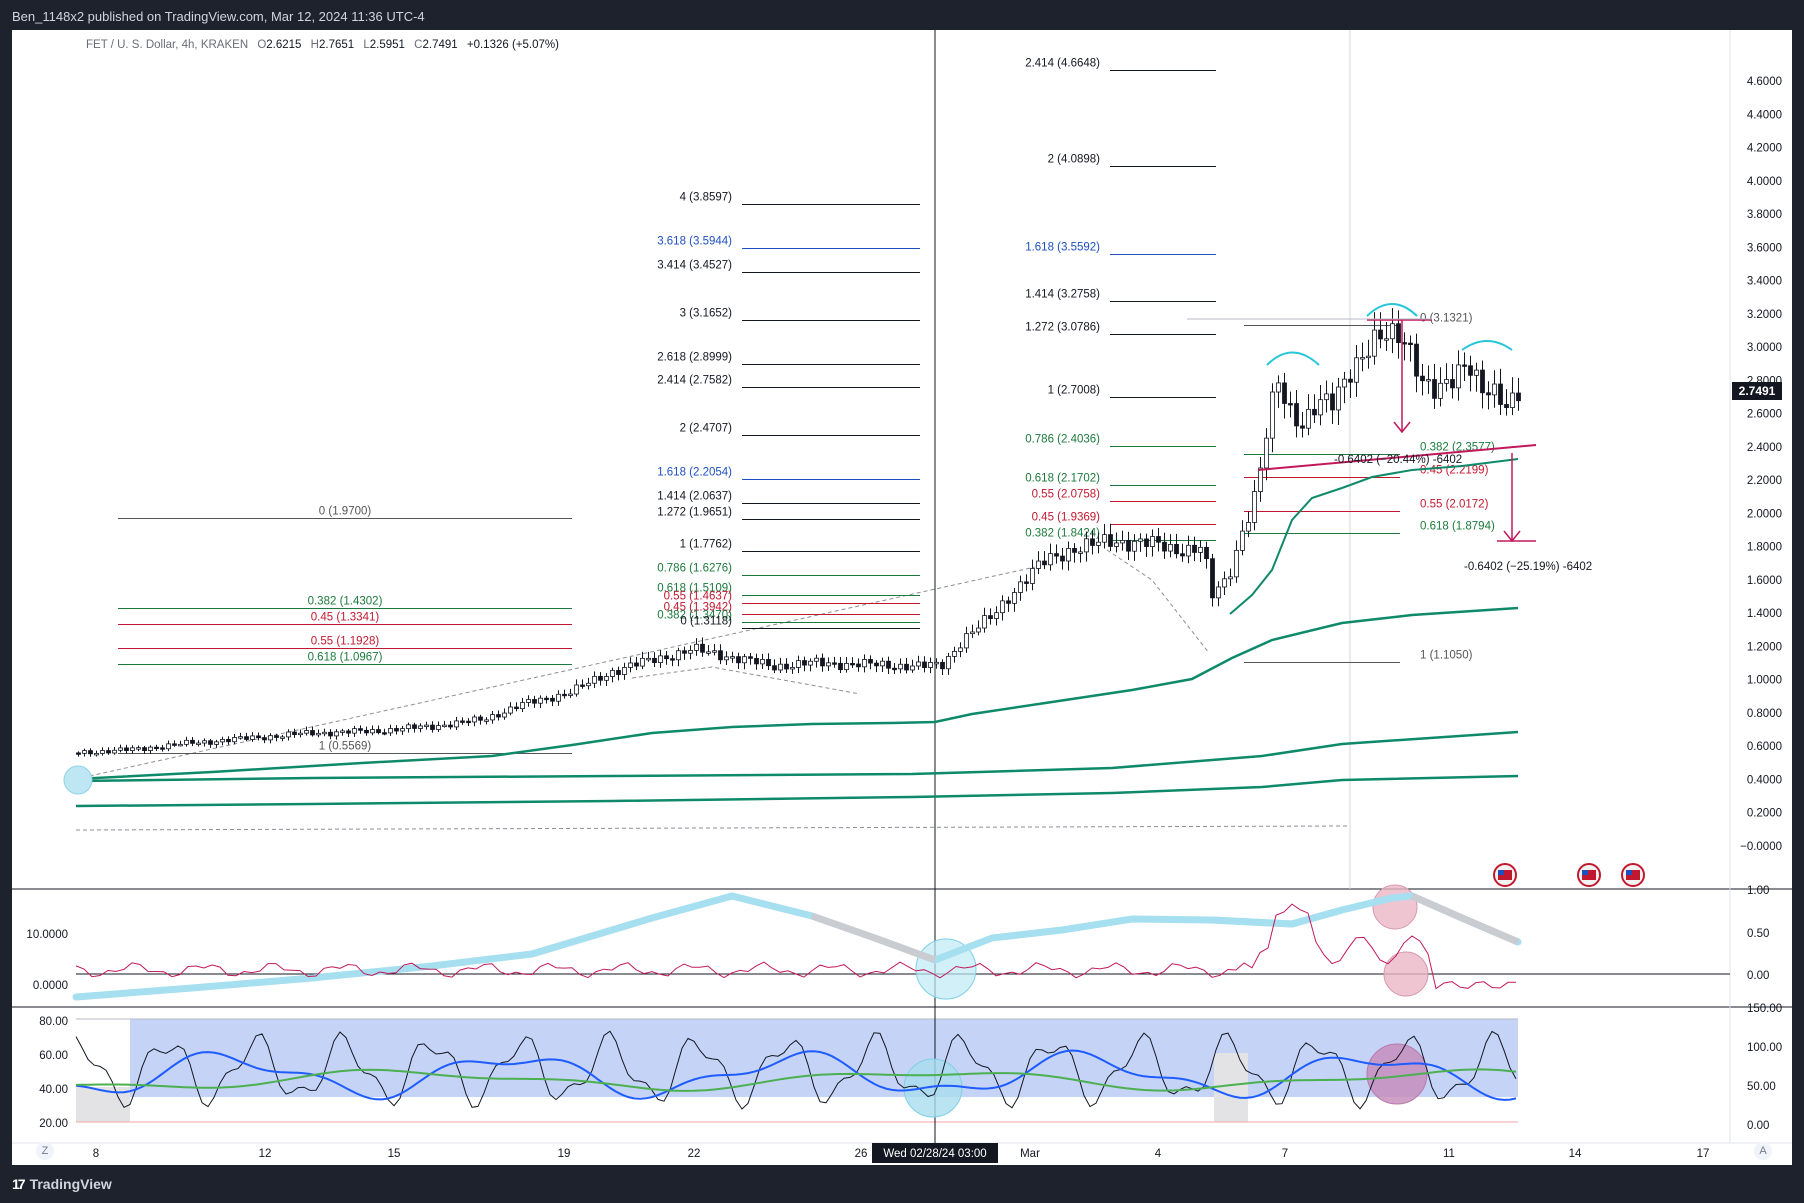  What do you see at coordinates (694, 266) in the screenshot?
I see `fib-level-label: 3.414 (3.4527)` at bounding box center [694, 266].